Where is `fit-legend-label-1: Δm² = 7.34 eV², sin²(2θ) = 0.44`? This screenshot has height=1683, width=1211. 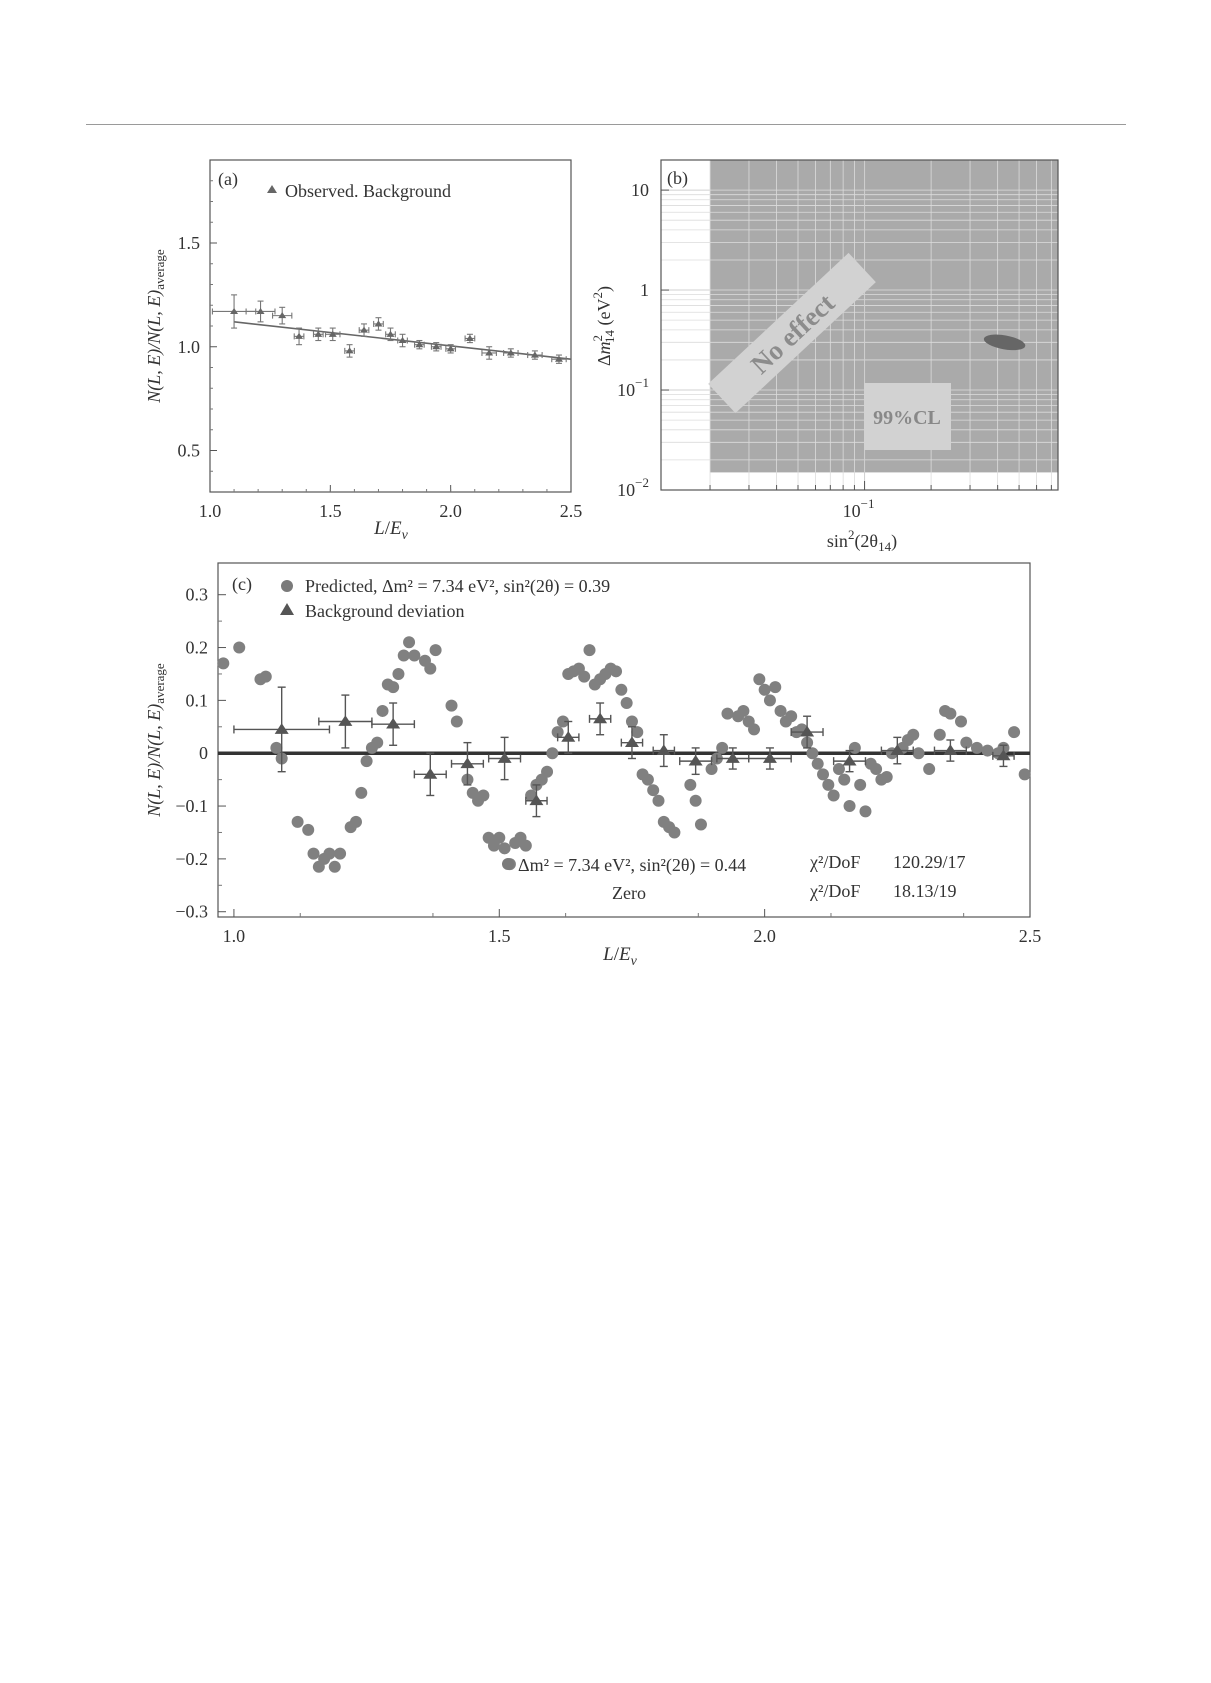
fit-legend-label-1: Δm² = 7.34 eV², sin²(2θ) = 0.44 is located at coordinates (632, 865).